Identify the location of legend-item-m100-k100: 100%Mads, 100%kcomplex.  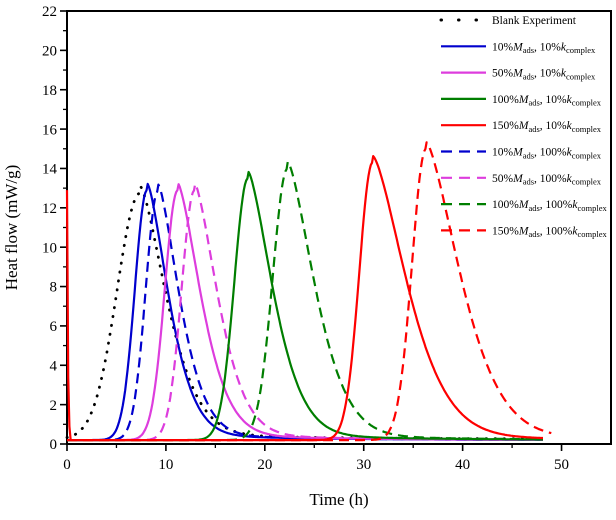
(524, 206).